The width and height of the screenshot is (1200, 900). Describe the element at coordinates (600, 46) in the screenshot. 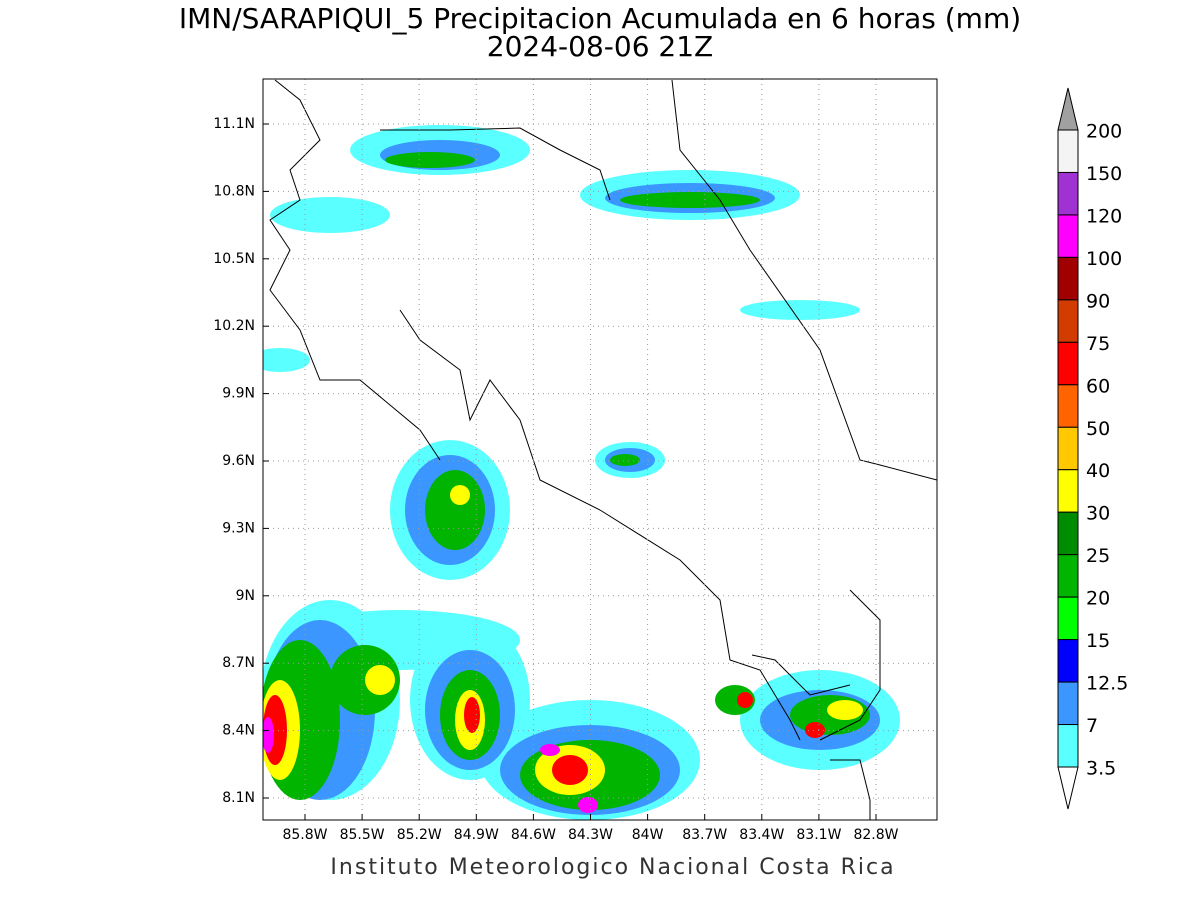

I see `subtitle: 2024-08-06 21Z` at that location.